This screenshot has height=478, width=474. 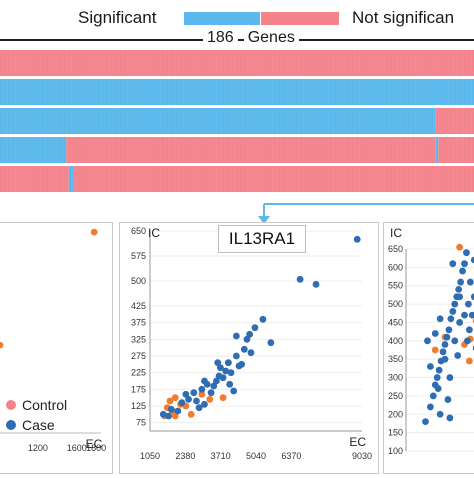 I want to click on chart1-x-label: EC, so click(x=357, y=442).